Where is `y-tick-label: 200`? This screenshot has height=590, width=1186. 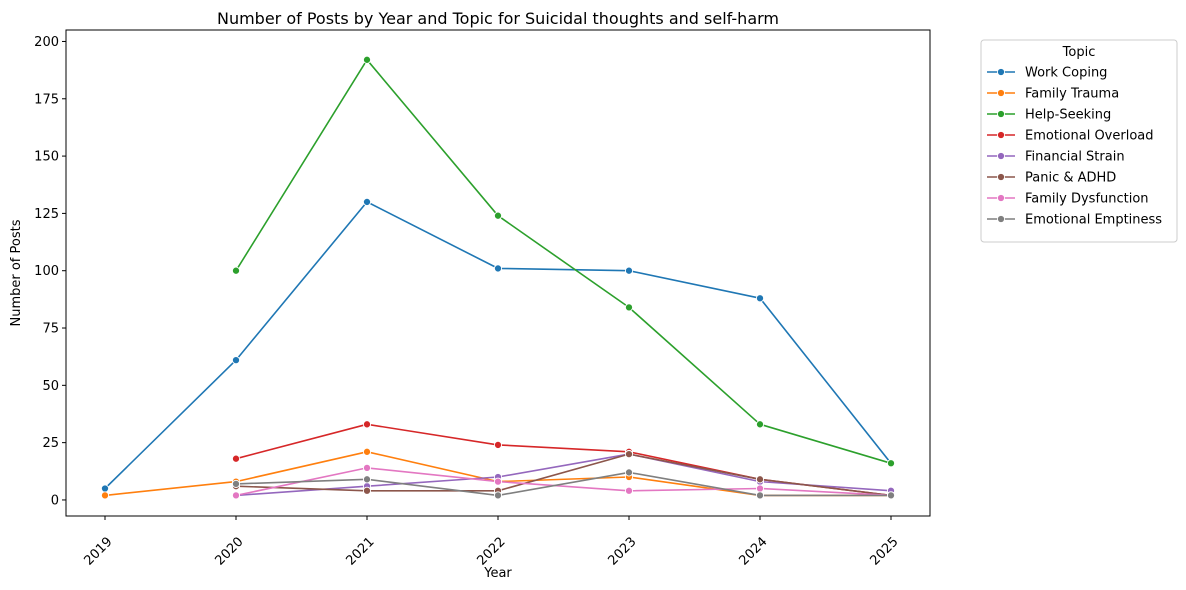
y-tick-label: 200 is located at coordinates (46, 42).